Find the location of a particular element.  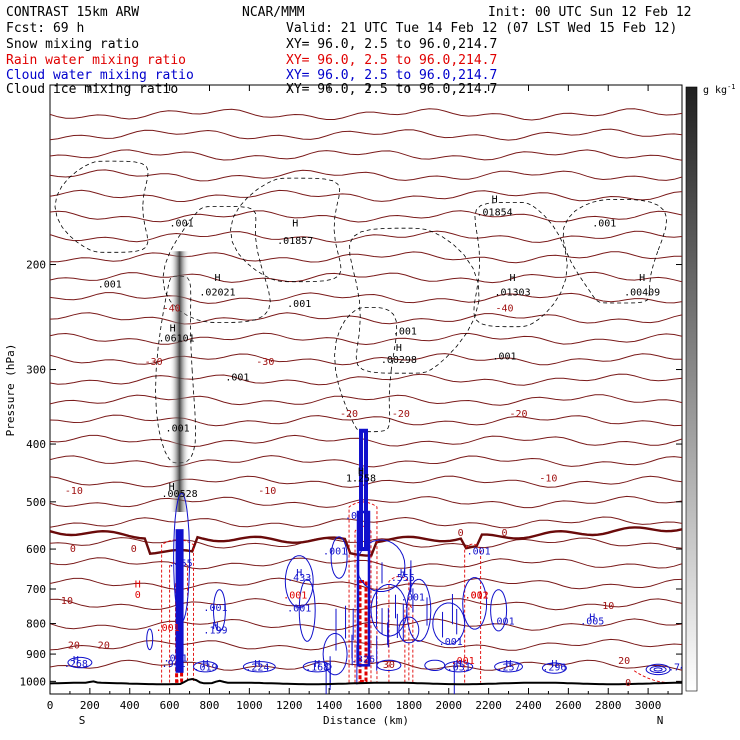

field-ice-xy: XY= 96.0, 2.5 to 96.0,214.7 is located at coordinates (391, 89).